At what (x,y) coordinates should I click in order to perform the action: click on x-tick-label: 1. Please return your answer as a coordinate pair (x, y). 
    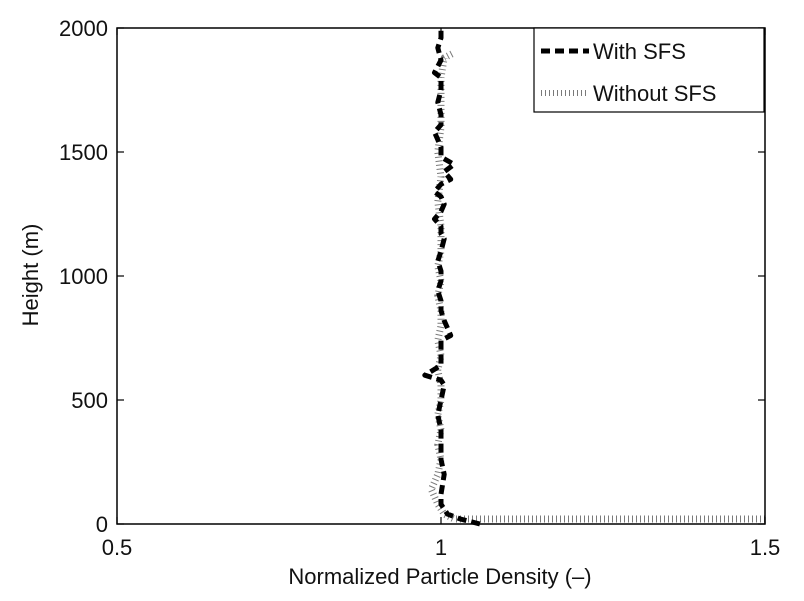
    Looking at the image, I should click on (441, 547).